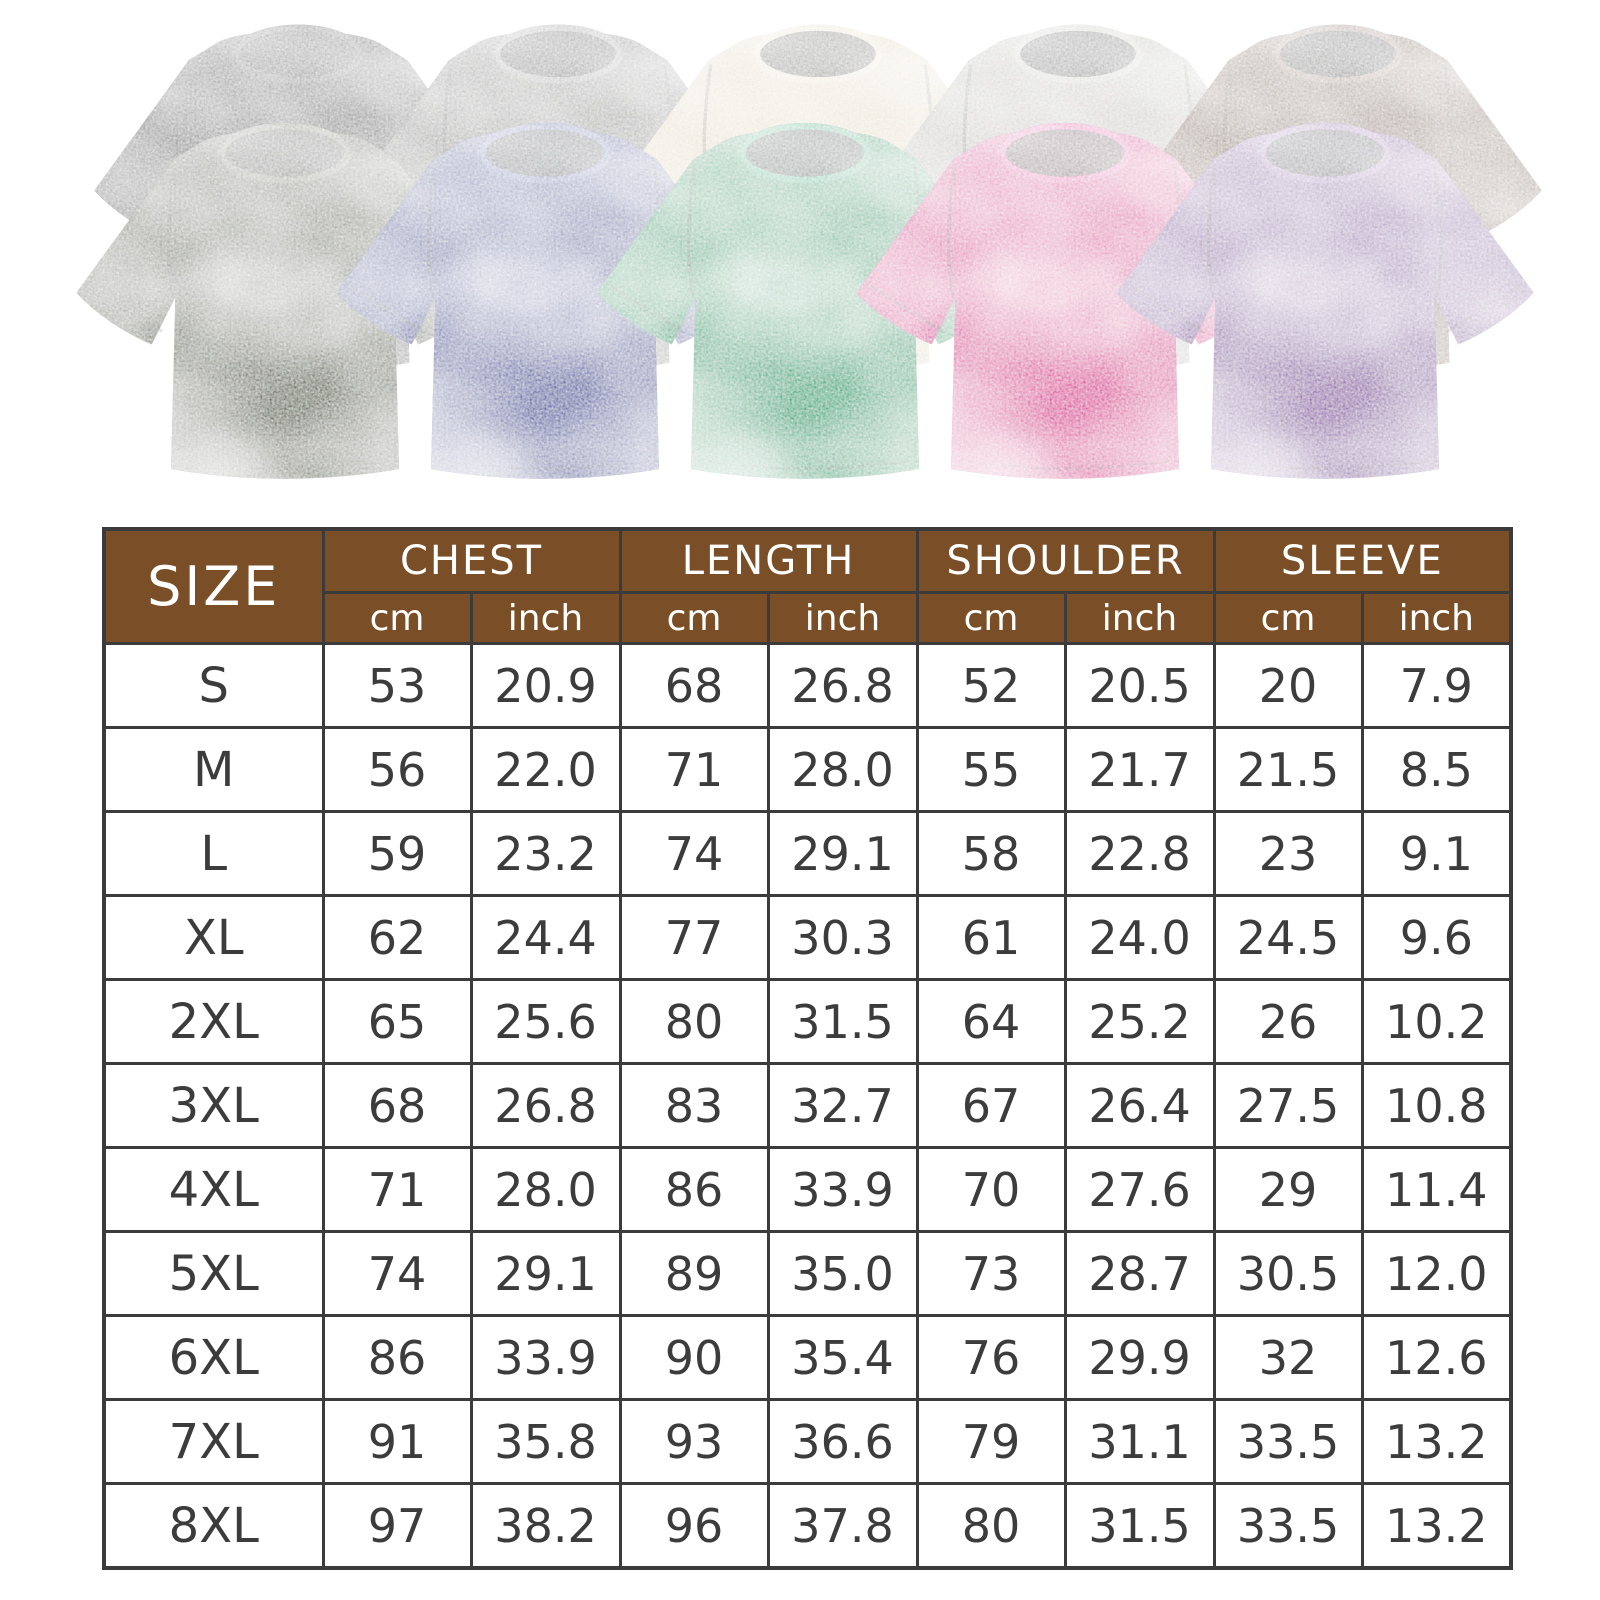 This screenshot has width=1600, height=1600. Describe the element at coordinates (1139, 1021) in the screenshot. I see `table-cell: 25.2` at that location.